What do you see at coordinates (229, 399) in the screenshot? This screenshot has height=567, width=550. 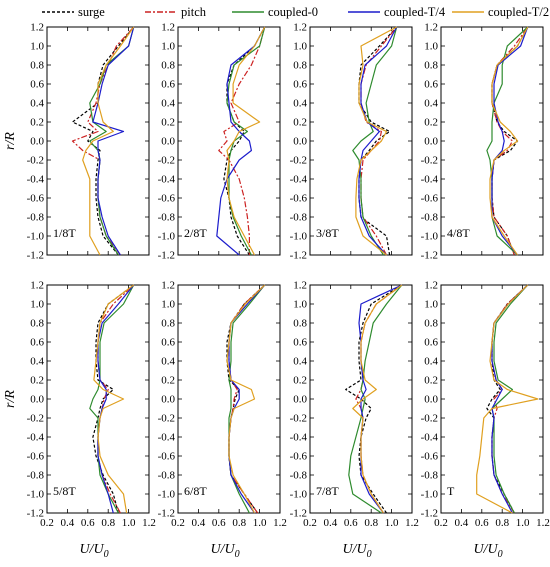 I see `plot-frame` at bounding box center [229, 399].